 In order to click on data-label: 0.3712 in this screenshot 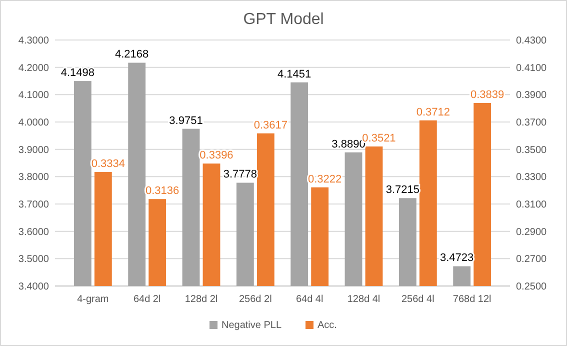, I will do `click(433, 112)`.